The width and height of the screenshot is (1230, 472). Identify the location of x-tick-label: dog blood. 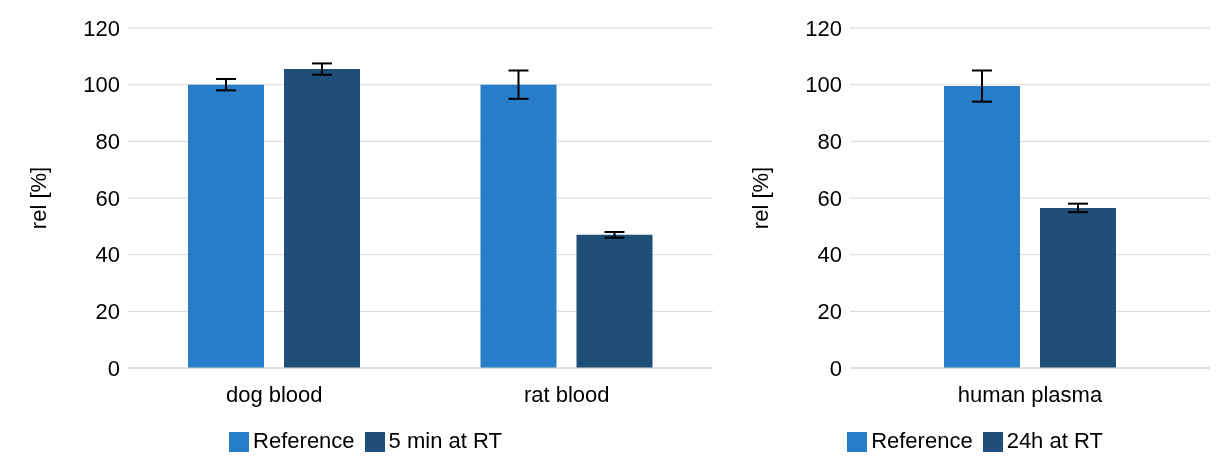
(274, 394).